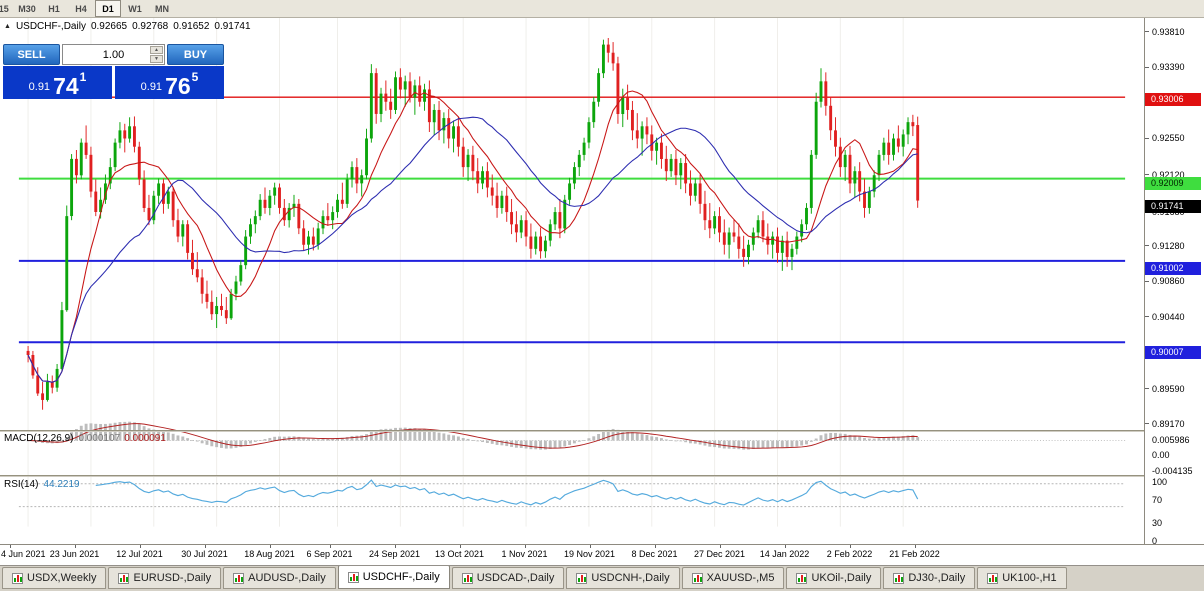 This screenshot has width=1204, height=591. What do you see at coordinates (1172, 471) in the screenshot?
I see `macd-axis-label: -0.004135` at bounding box center [1172, 471].